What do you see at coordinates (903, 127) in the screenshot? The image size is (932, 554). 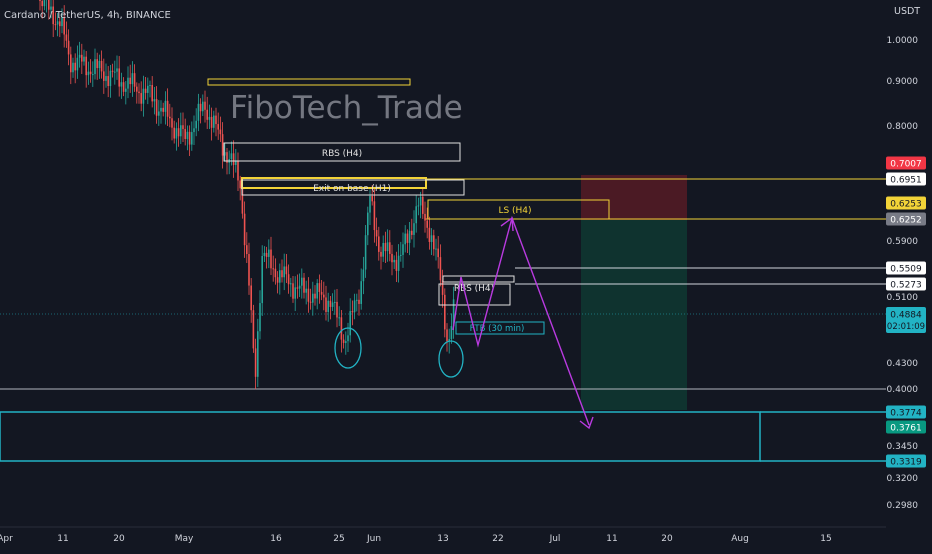 I see `y-tick-label: 0.8000` at bounding box center [903, 127].